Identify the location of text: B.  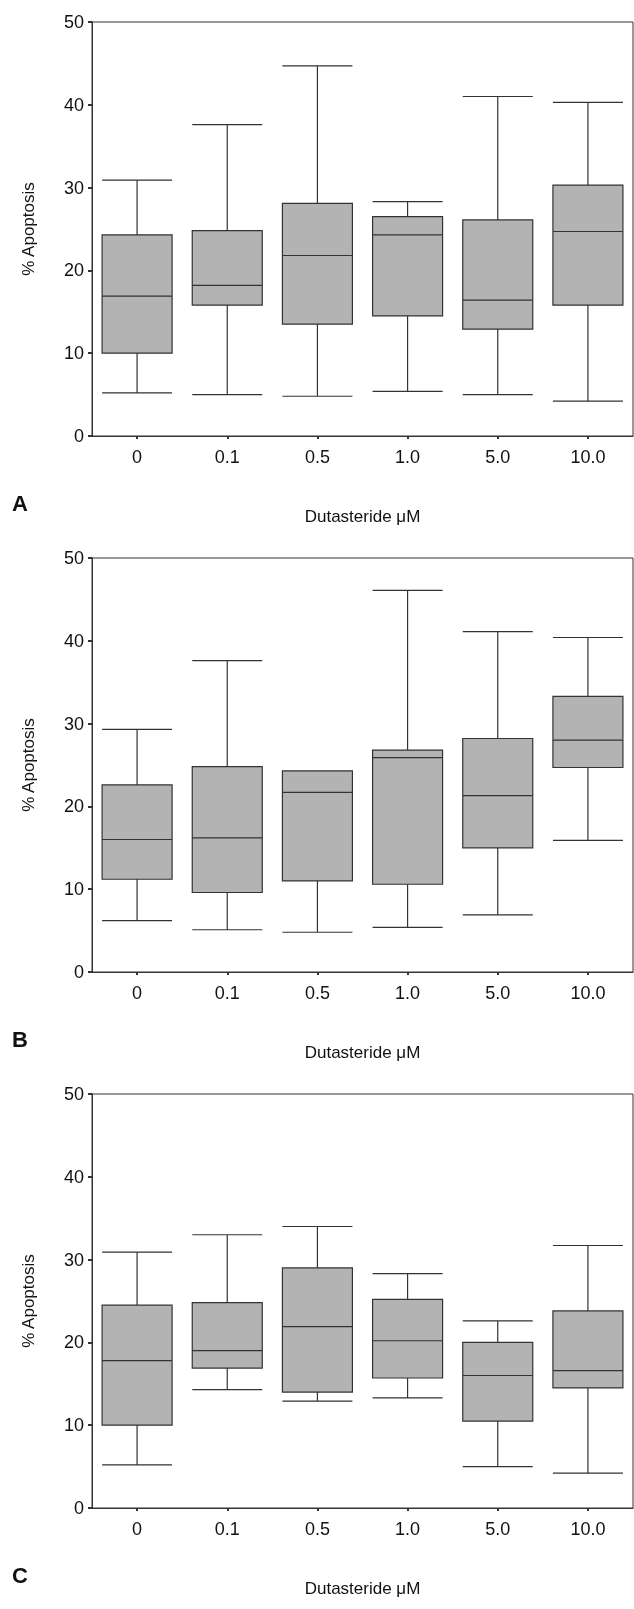
(20, 1039).